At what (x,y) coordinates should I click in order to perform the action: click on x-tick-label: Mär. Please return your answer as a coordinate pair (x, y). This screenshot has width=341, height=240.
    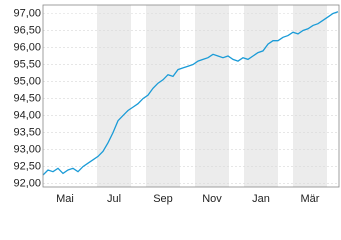
    Looking at the image, I should click on (310, 199).